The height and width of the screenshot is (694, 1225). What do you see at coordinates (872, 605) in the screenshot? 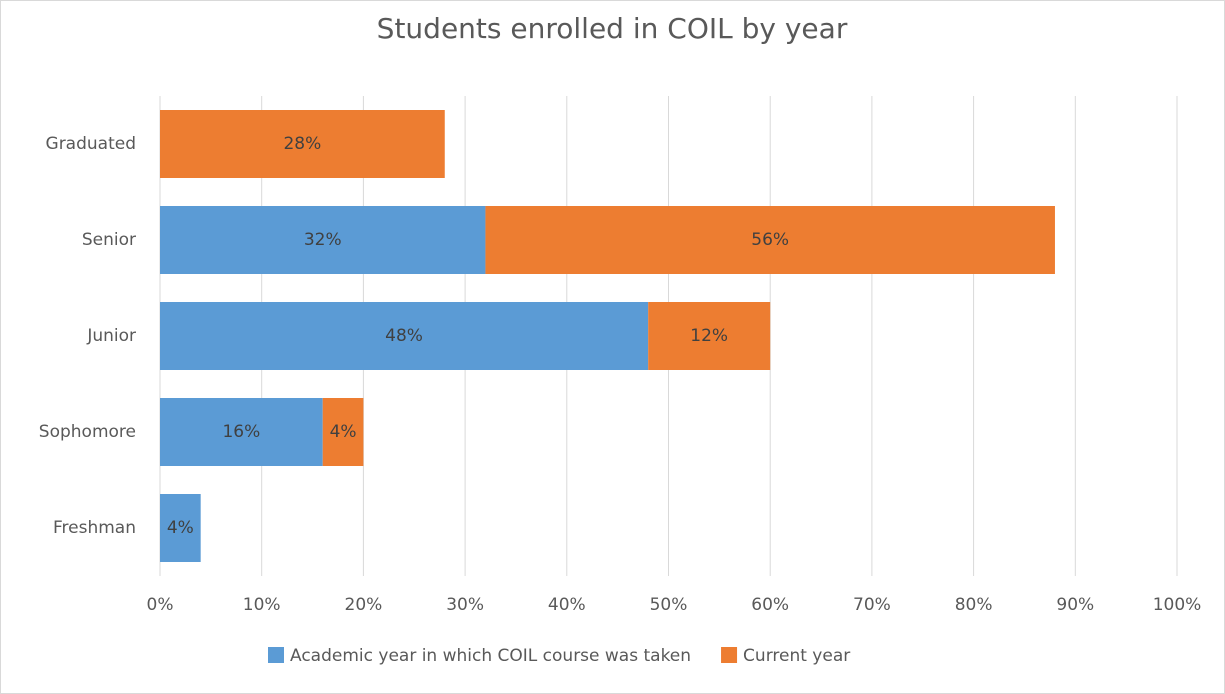
I see `x-tick-label: 70%` at bounding box center [872, 605].